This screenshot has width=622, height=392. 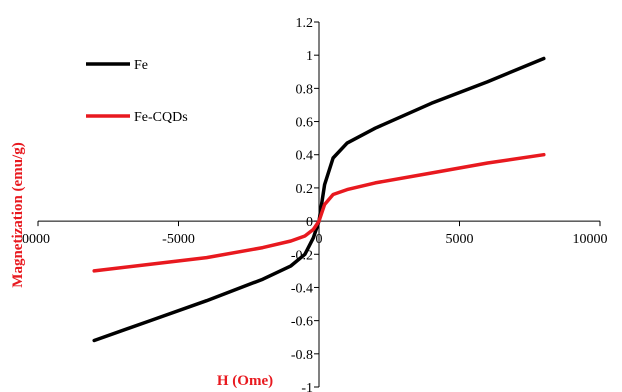 What do you see at coordinates (302, 322) in the screenshot?
I see `y-tick-label: -0.6` at bounding box center [302, 322].